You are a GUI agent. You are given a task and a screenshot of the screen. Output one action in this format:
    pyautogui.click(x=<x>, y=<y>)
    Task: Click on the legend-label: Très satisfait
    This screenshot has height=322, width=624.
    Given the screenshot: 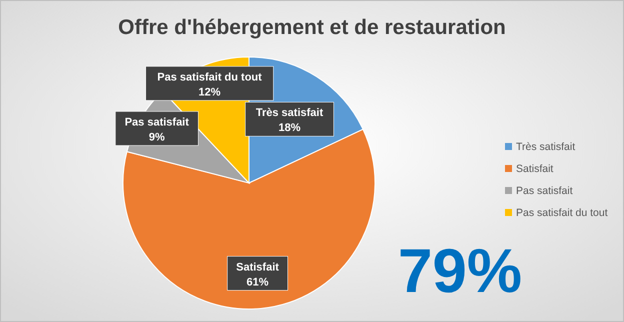 What is the action you would take?
    pyautogui.click(x=546, y=147)
    